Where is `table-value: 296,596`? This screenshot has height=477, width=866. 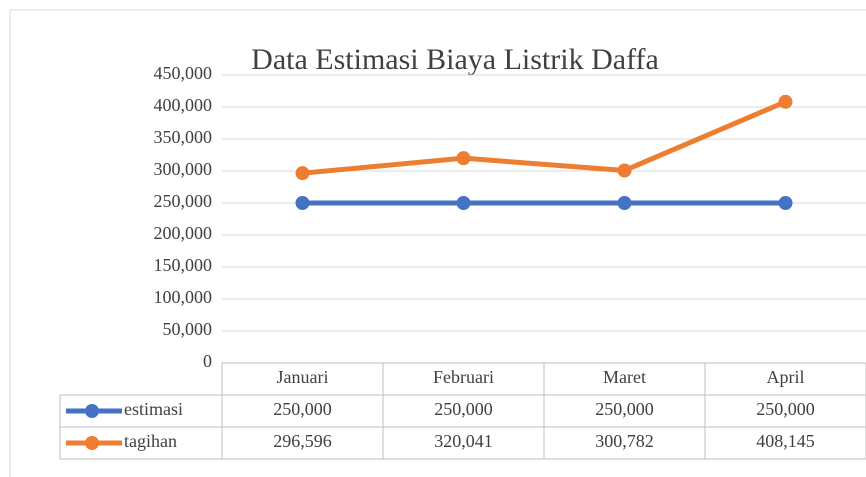 table-value: 296,596 is located at coordinates (302, 441).